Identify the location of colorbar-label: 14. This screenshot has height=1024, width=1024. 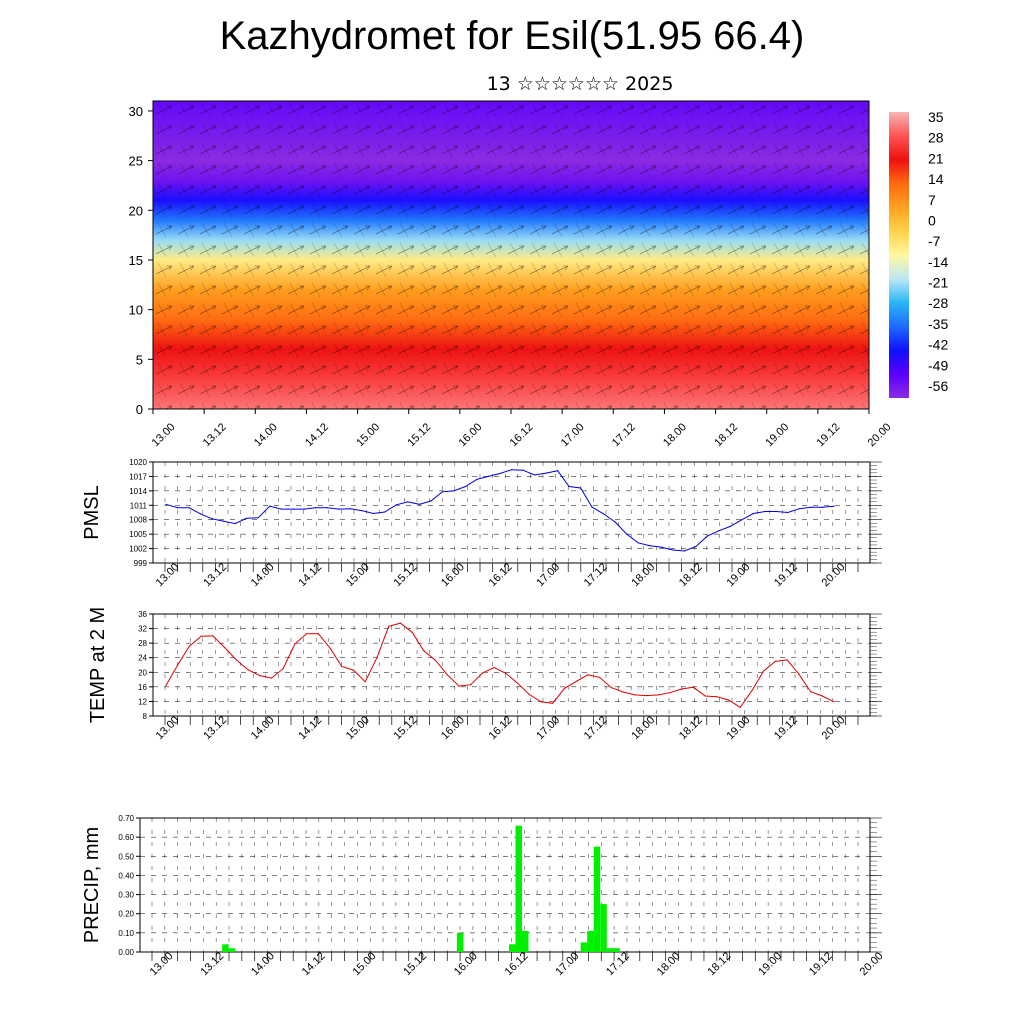
(936, 179).